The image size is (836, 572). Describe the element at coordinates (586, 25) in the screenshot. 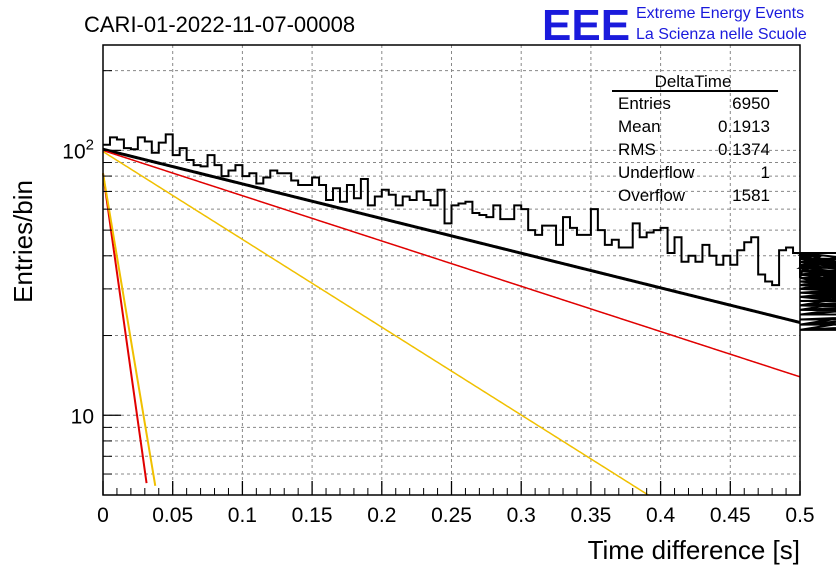

I see `logo-eee: EEE` at that location.